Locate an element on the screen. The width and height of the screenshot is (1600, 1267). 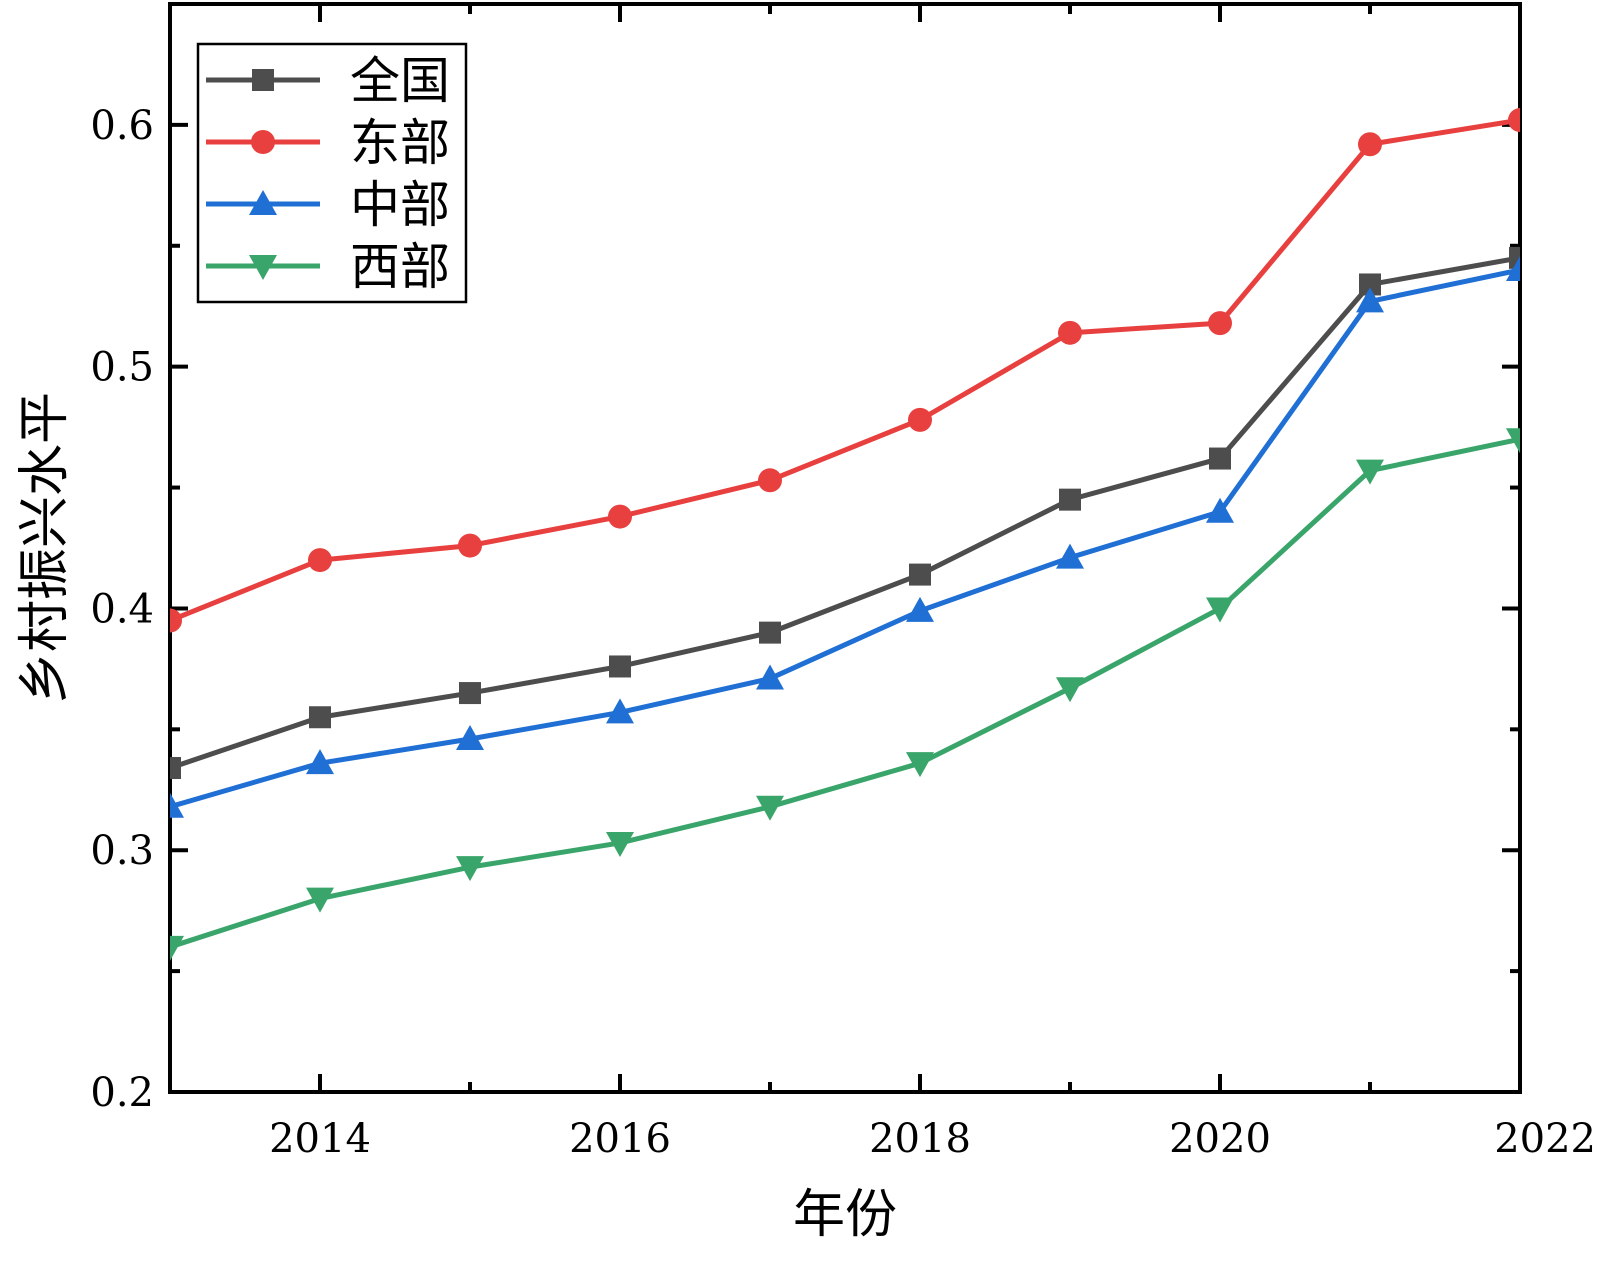
x-tick-label: 2014 is located at coordinates (320, 1139).